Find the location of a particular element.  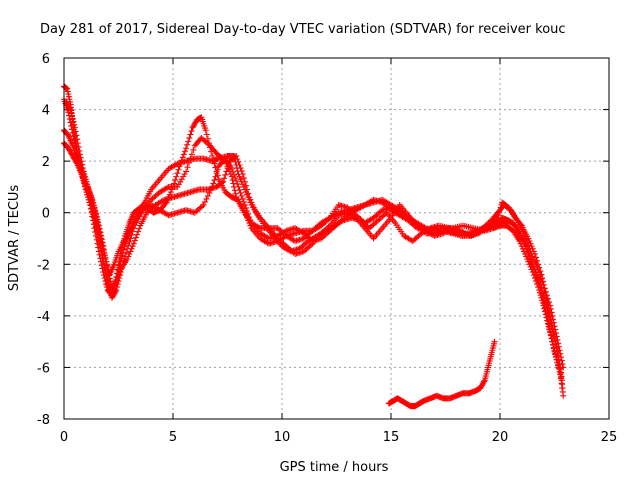

y-axis-label: SDTVAR / TECUs is located at coordinates (14, 238).